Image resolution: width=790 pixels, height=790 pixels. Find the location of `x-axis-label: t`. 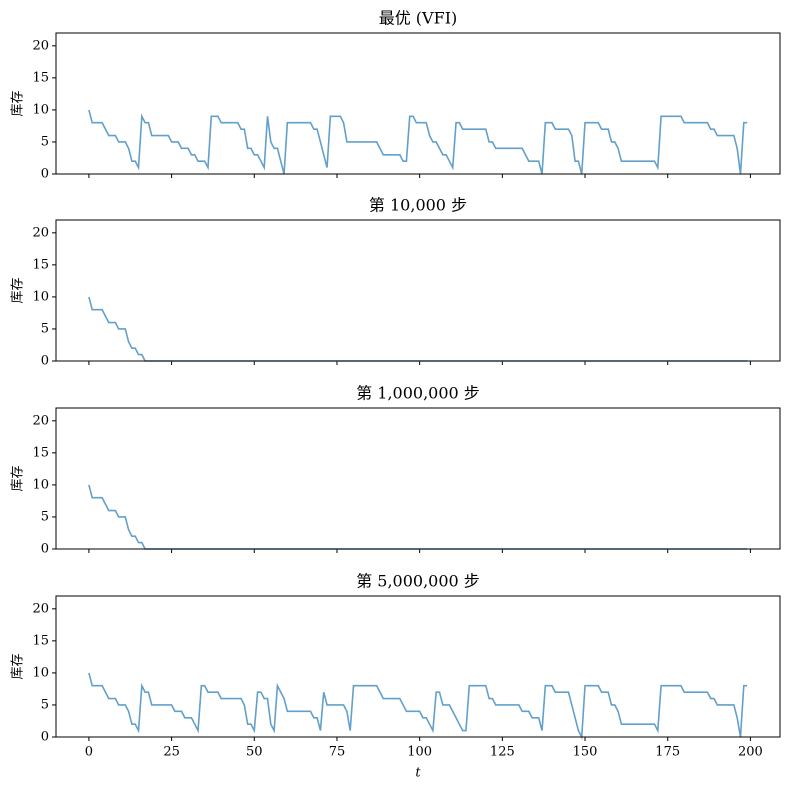

x-axis-label: t is located at coordinates (418, 773).